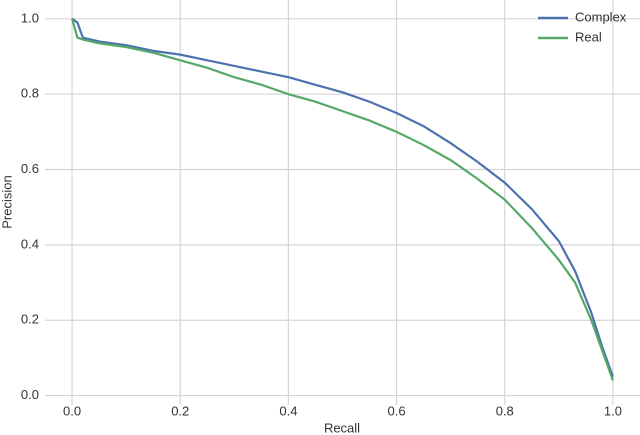  What do you see at coordinates (30, 319) in the screenshot?
I see `y-tick-label: 0.2` at bounding box center [30, 319].